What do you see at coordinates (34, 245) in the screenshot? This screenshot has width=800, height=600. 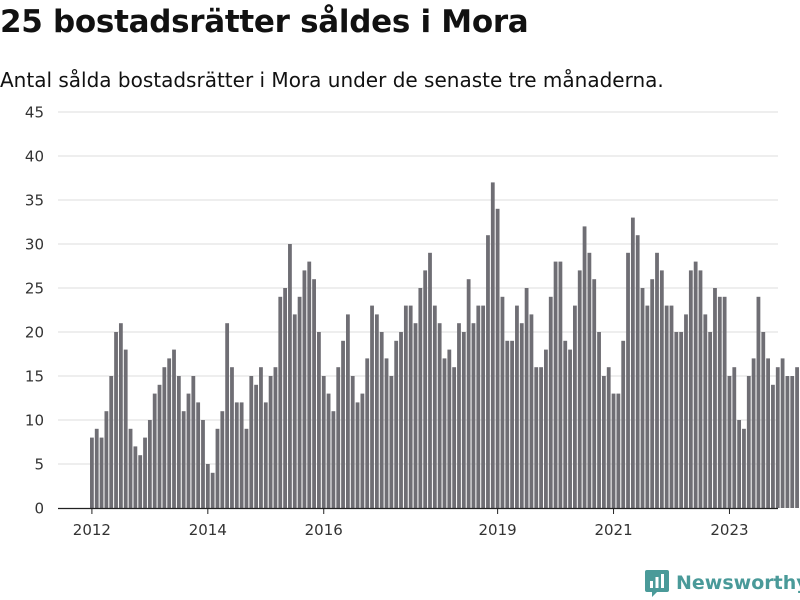 I see `y-tick-label: 30` at bounding box center [34, 245].